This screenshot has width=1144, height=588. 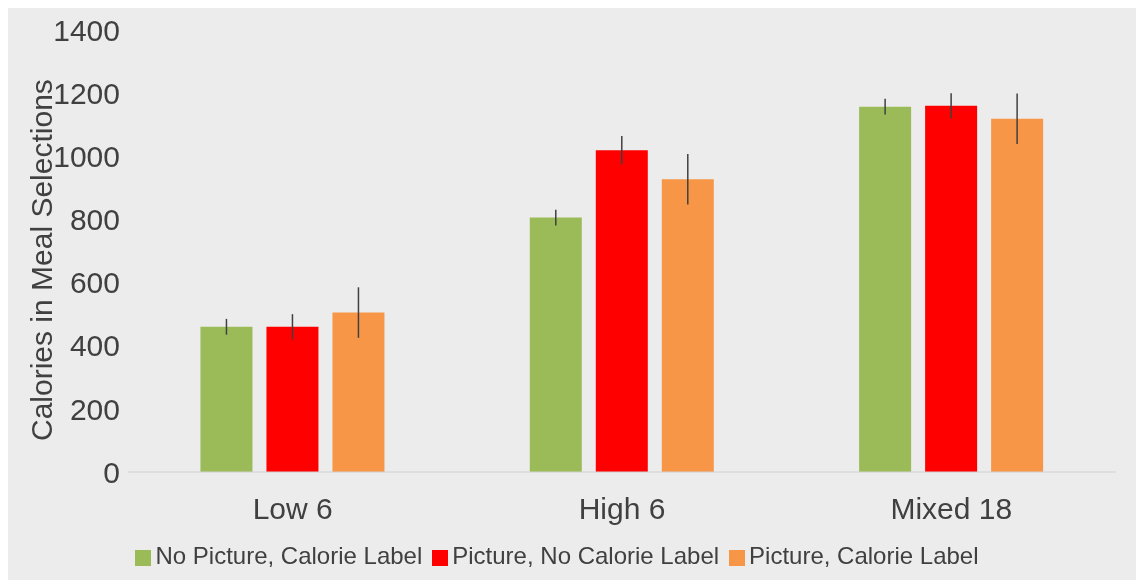 What do you see at coordinates (94, 346) in the screenshot?
I see `y-tick-label: 400` at bounding box center [94, 346].